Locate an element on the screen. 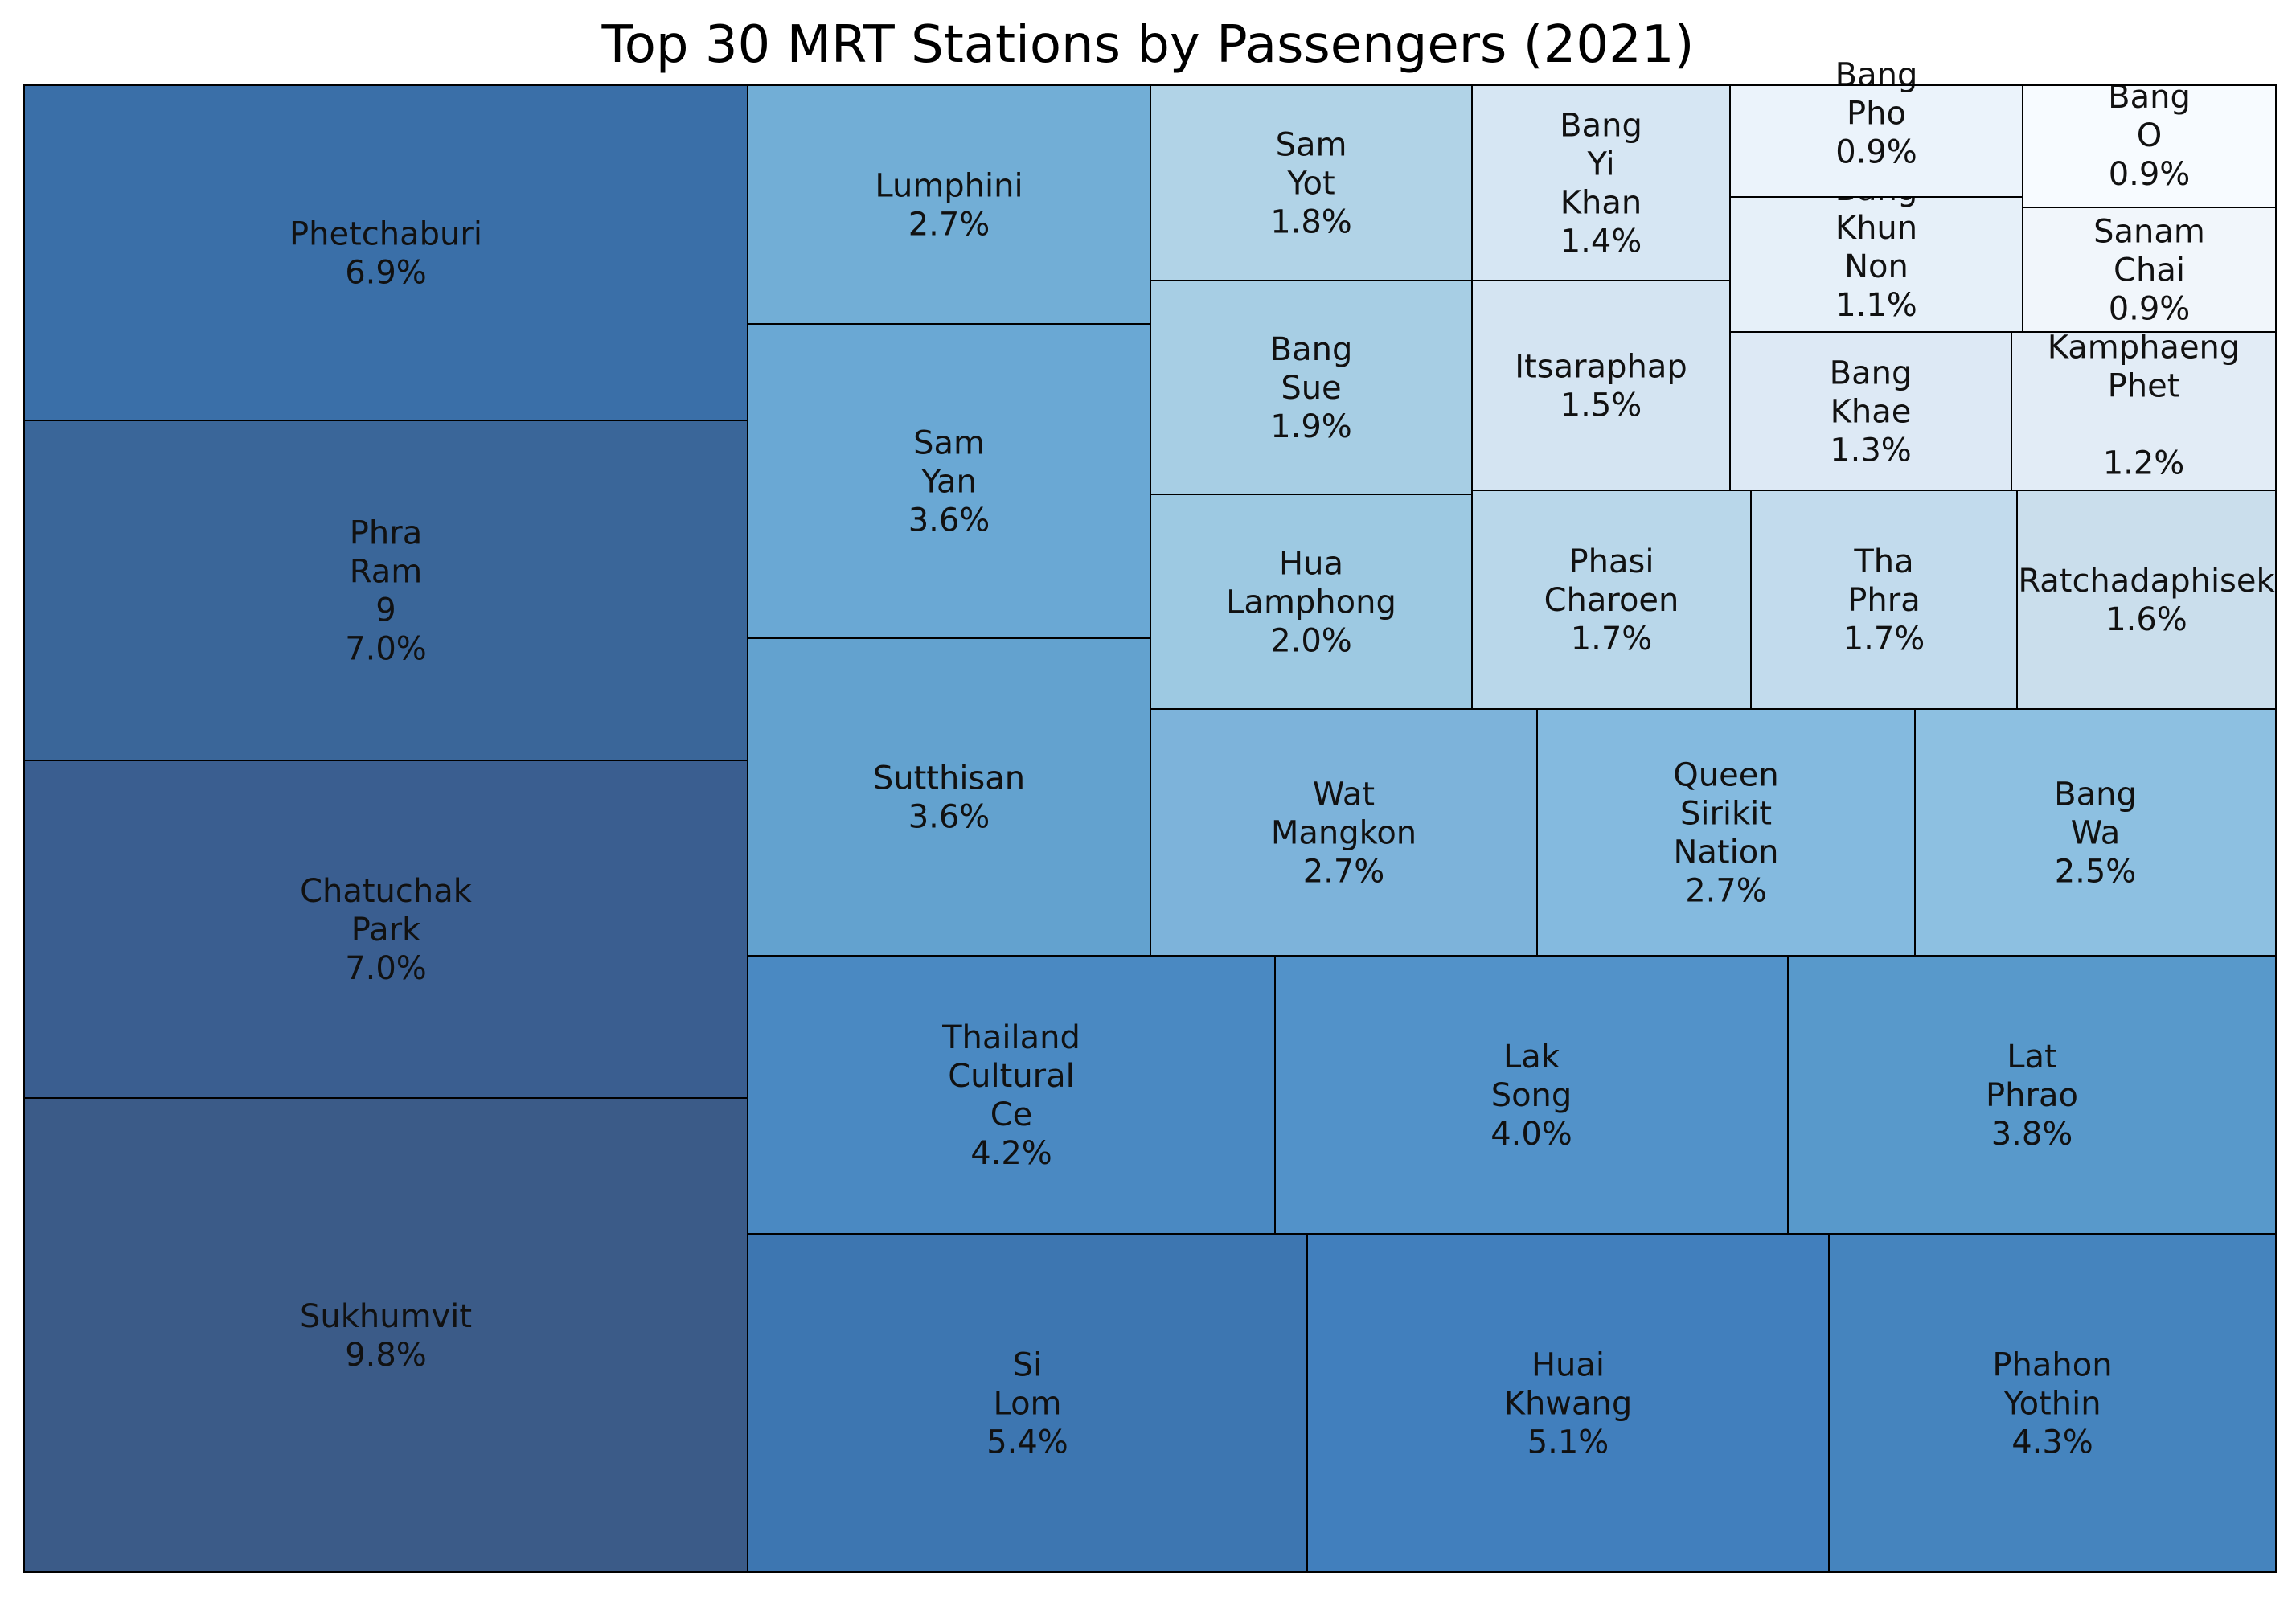 This screenshot has height=1598, width=2296. treemap-rect-si-lom is located at coordinates (1027, 1403).